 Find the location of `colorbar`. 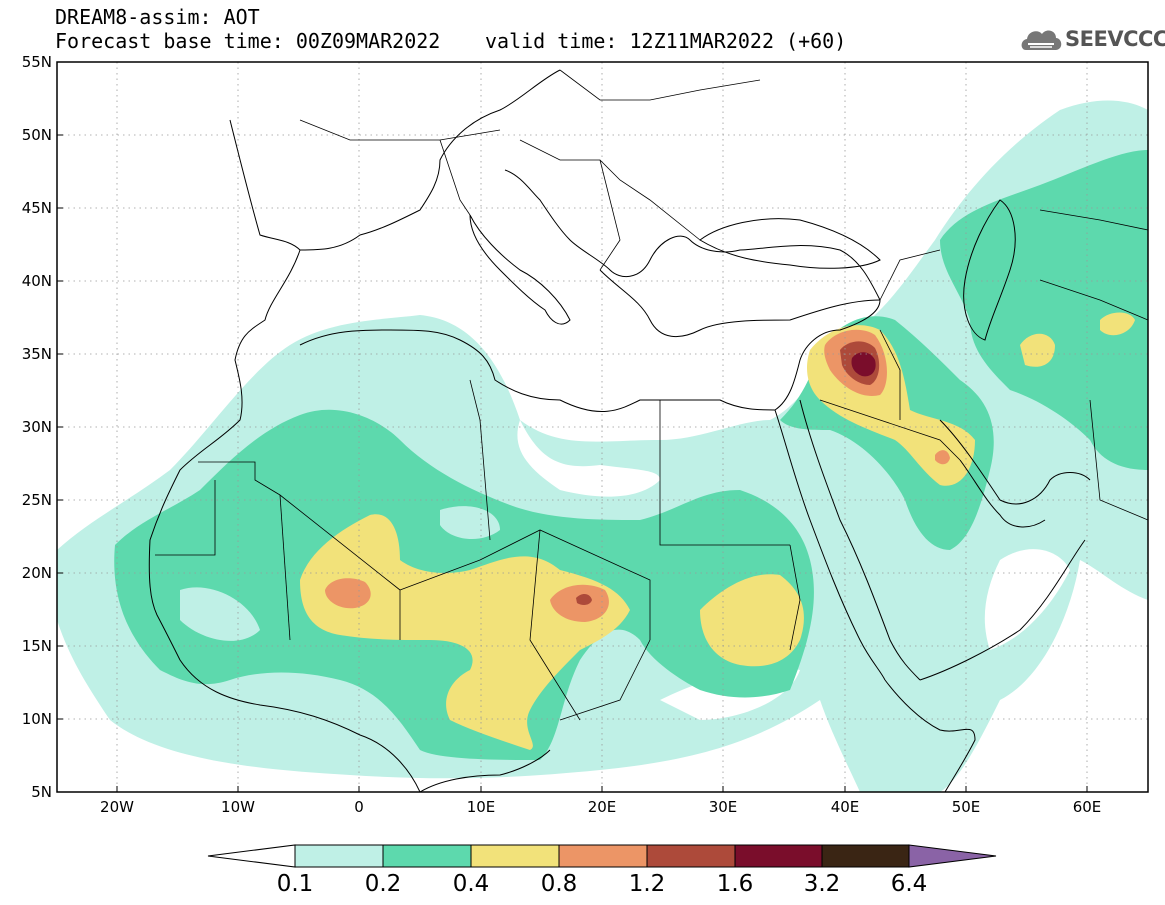

colorbar is located at coordinates (602, 856).